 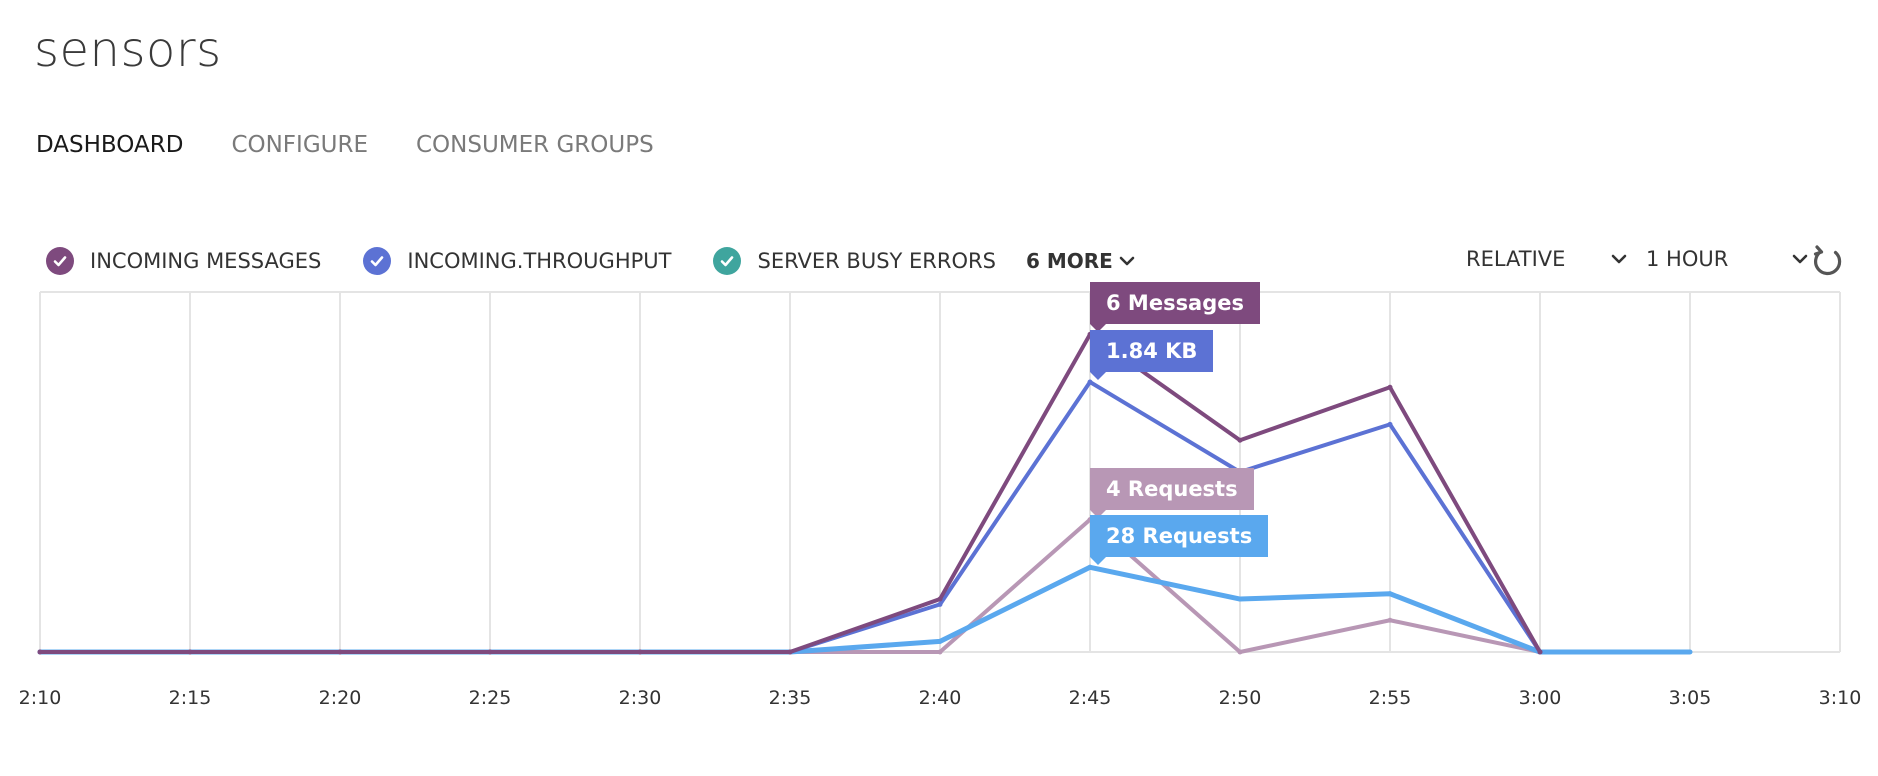 What do you see at coordinates (340, 698) in the screenshot?
I see `x-tick-label: 2:20` at bounding box center [340, 698].